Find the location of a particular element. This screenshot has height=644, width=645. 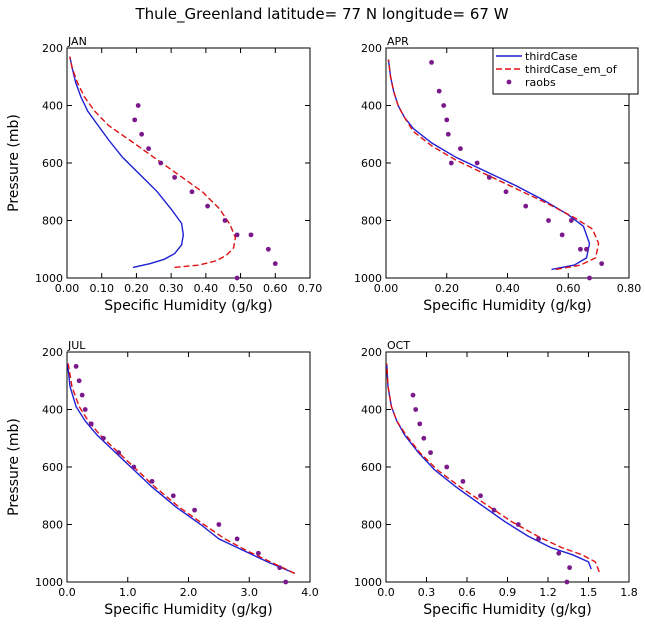

x-tick-label: 3.0 is located at coordinates (250, 592).